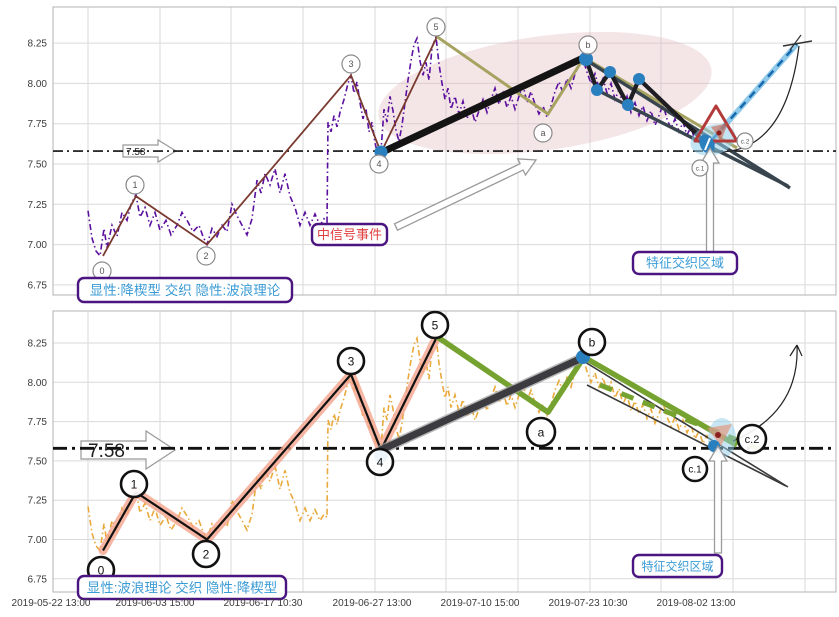 The height and width of the screenshot is (617, 839). I want to click on curved-arrow, so click(756, 99).